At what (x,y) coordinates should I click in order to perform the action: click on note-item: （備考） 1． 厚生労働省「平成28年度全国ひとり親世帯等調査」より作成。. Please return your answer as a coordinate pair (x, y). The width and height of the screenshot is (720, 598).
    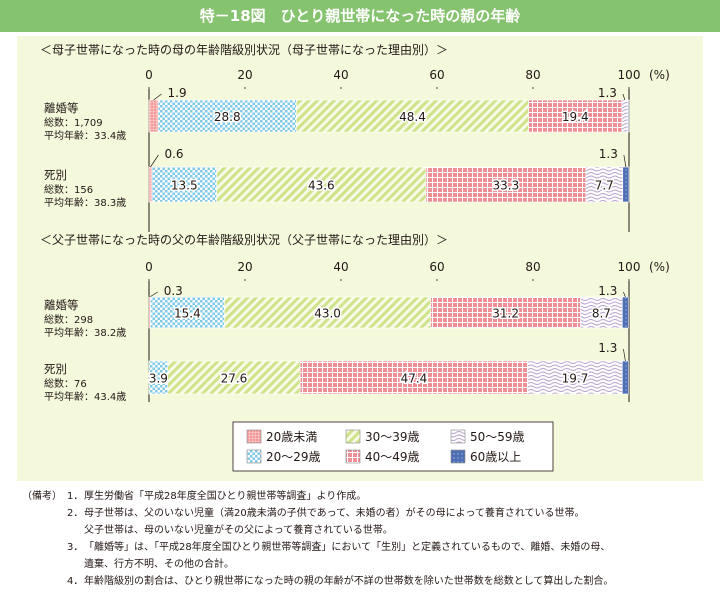
    Looking at the image, I should click on (367, 496).